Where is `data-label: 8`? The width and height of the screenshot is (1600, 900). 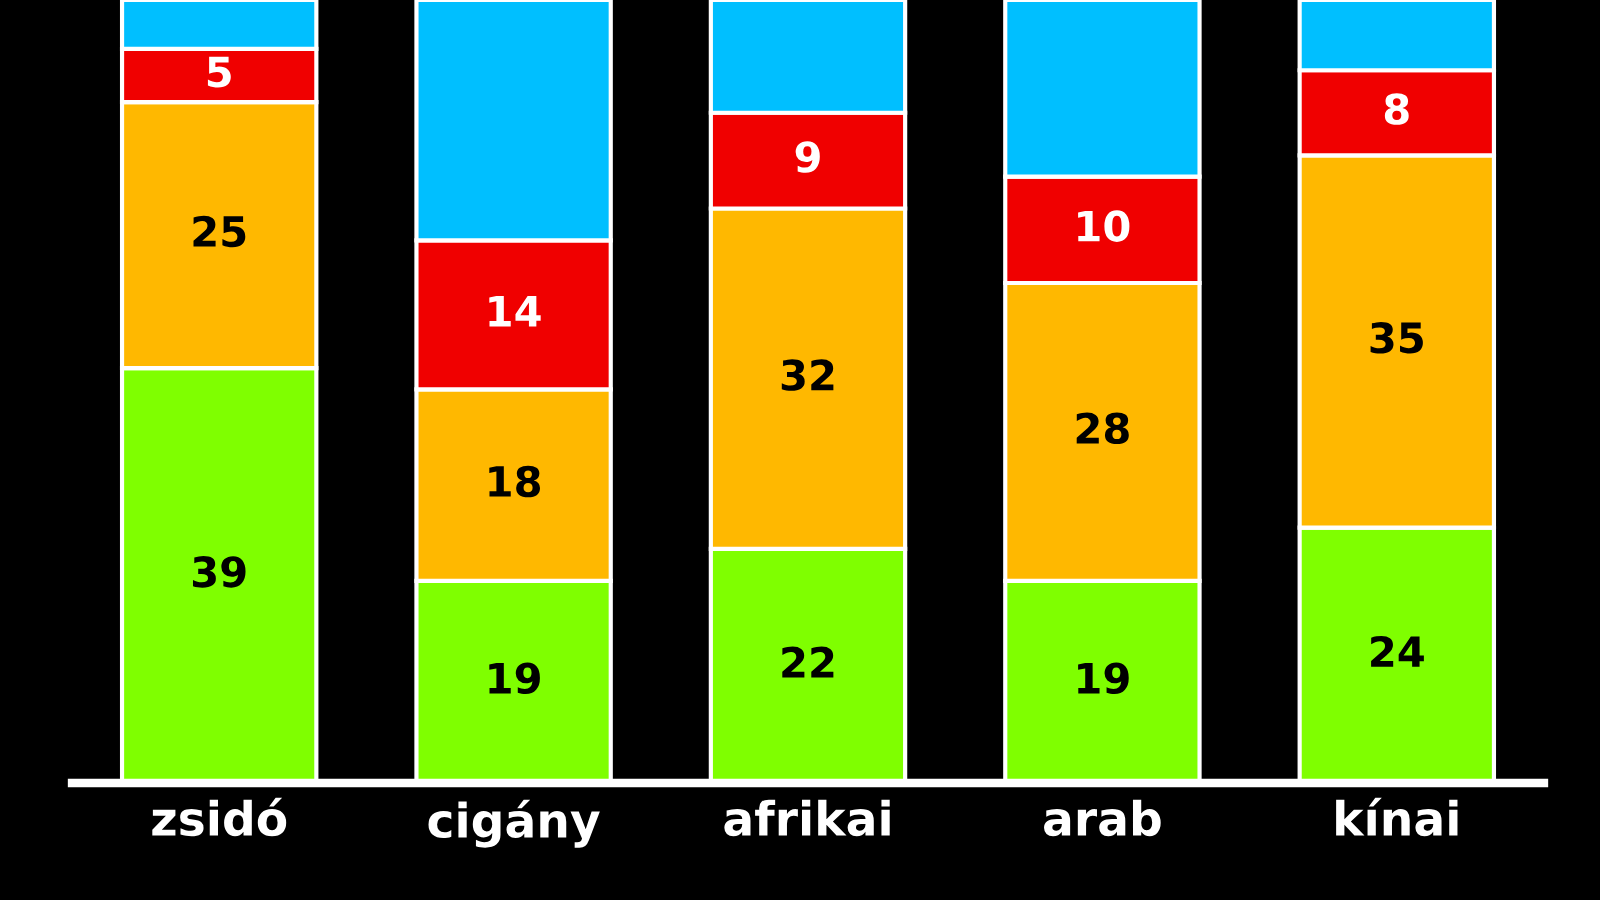
data-label: 8 is located at coordinates (1396, 109).